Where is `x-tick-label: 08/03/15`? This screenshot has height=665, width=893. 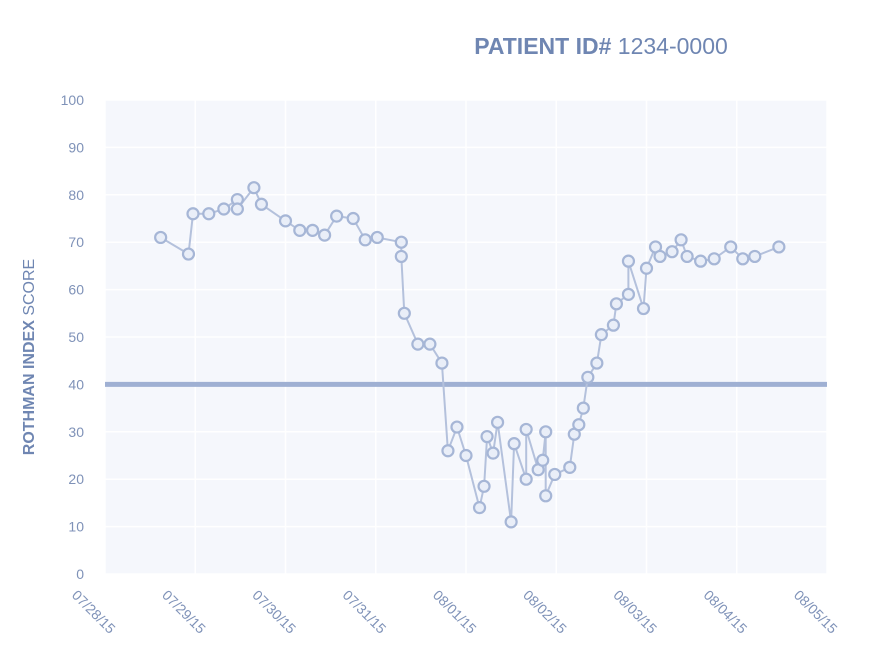
x-tick-label: 08/03/15 is located at coordinates (635, 612).